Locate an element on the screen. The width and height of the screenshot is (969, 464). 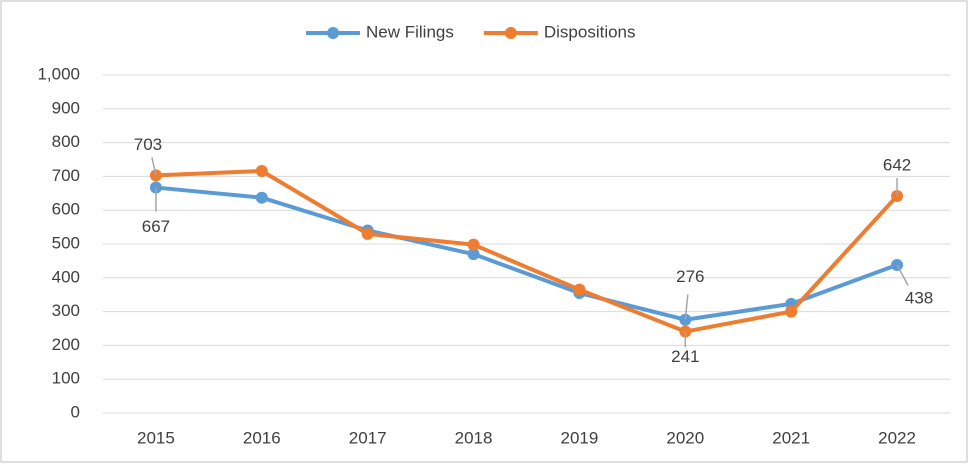
data-label: 438 is located at coordinates (919, 297).